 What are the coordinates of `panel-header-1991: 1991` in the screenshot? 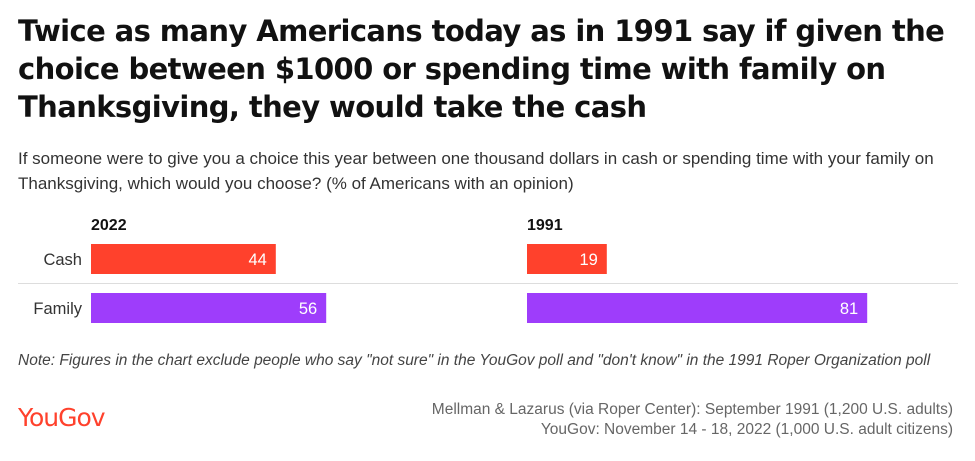 It's located at (545, 225).